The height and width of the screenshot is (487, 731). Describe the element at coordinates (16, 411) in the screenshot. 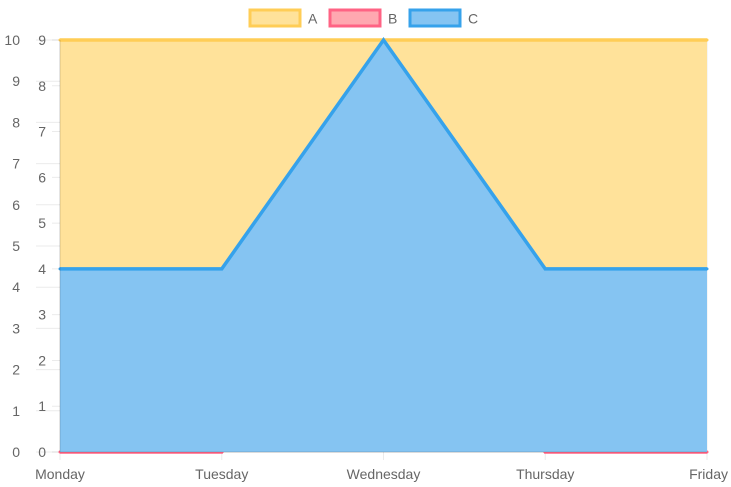

I see `y-left-tick-label: 1` at that location.